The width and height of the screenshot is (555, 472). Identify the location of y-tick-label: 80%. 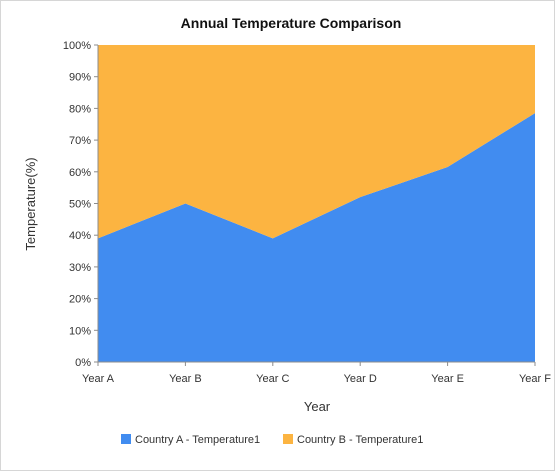
(80, 109).